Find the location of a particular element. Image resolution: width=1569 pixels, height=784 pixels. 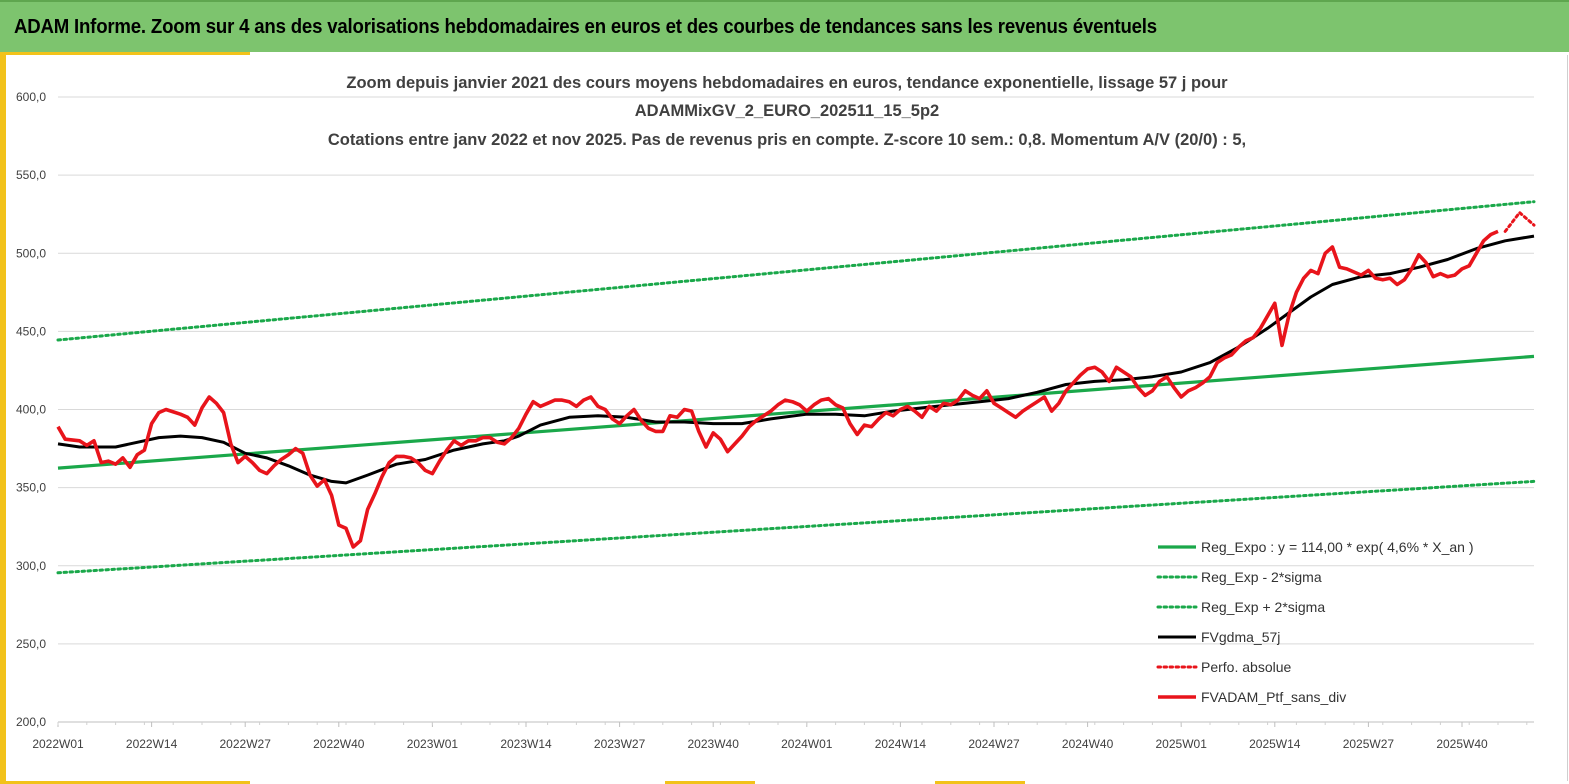

legend-entry-label: FVgdma_57j is located at coordinates (1240, 637).